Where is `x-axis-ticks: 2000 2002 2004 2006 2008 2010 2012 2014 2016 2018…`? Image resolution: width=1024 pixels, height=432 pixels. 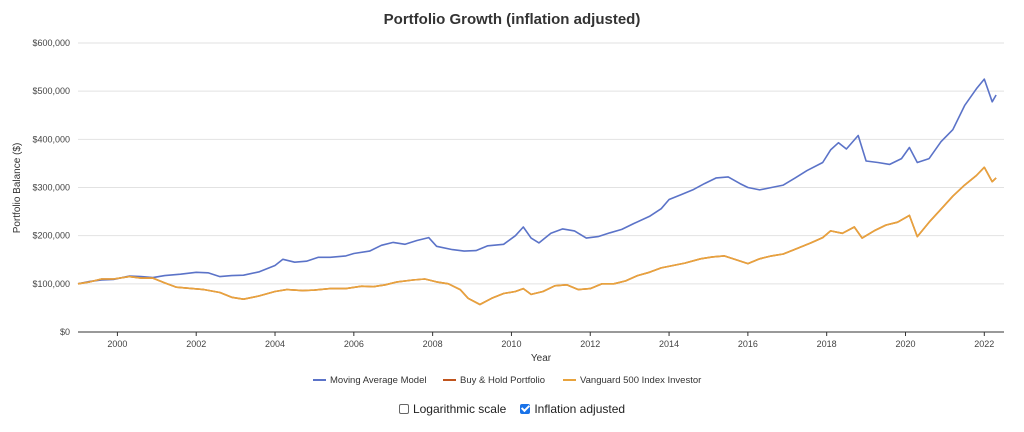 x-axis-ticks: 2000 2002 2004 2006 2008 2010 2012 2014 2016 2018… is located at coordinates (550, 340).